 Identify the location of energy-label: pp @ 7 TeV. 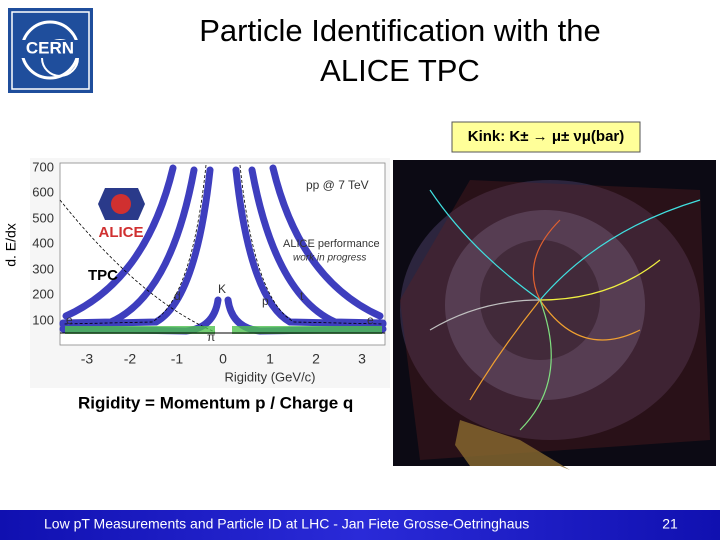
(337, 185).